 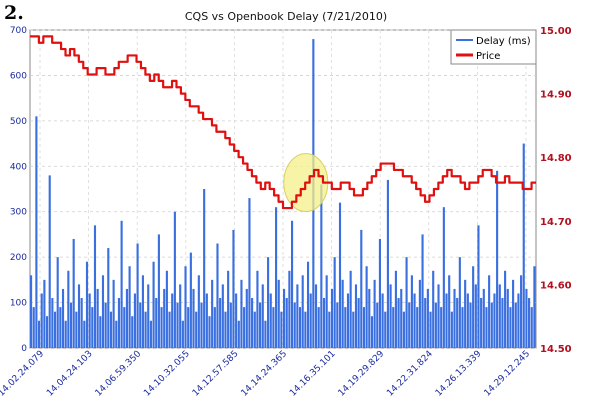 What do you see at coordinates (286, 16) in the screenshot?
I see `chart-title: CQS vs Openbook Delay (7/21/2010)` at bounding box center [286, 16].